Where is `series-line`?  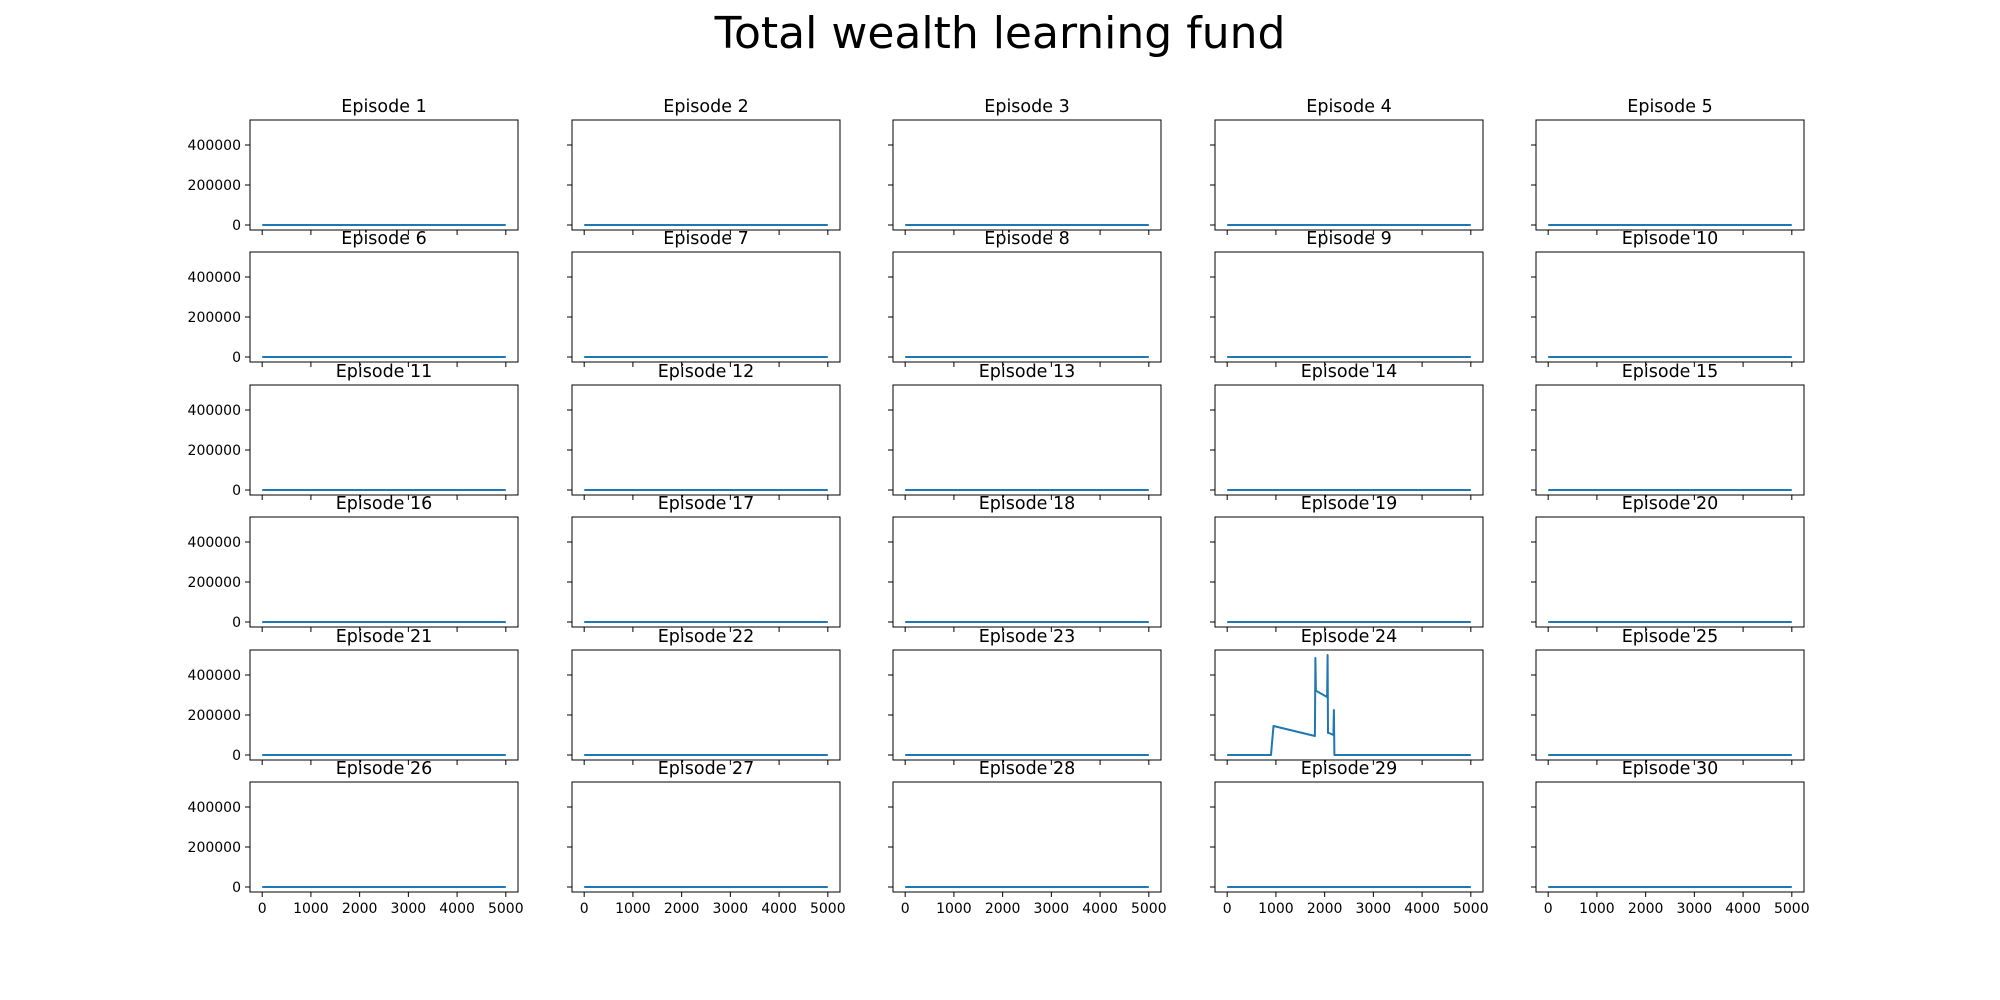
series-line is located at coordinates (1349, 705).